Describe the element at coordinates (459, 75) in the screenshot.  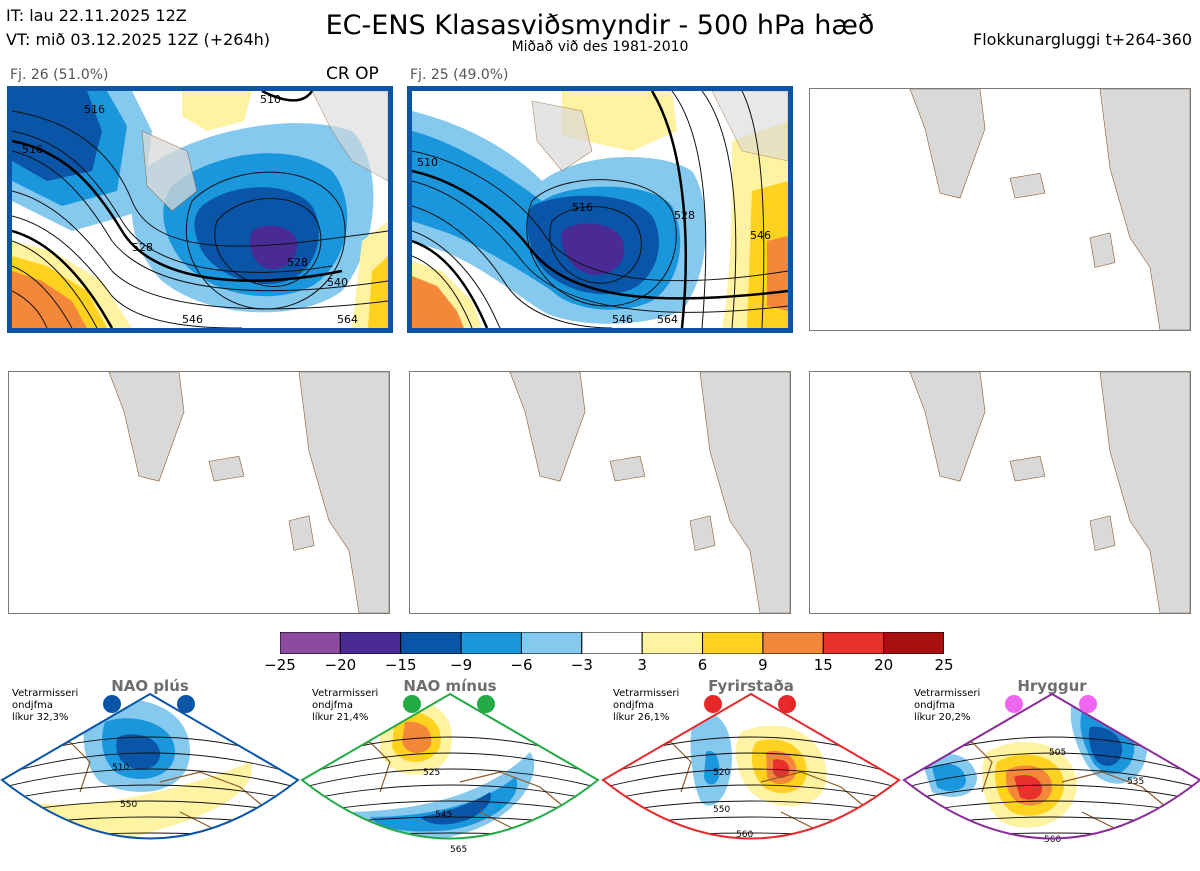
I see `cluster-2-label: Fj. 25 (49.0%)` at that location.